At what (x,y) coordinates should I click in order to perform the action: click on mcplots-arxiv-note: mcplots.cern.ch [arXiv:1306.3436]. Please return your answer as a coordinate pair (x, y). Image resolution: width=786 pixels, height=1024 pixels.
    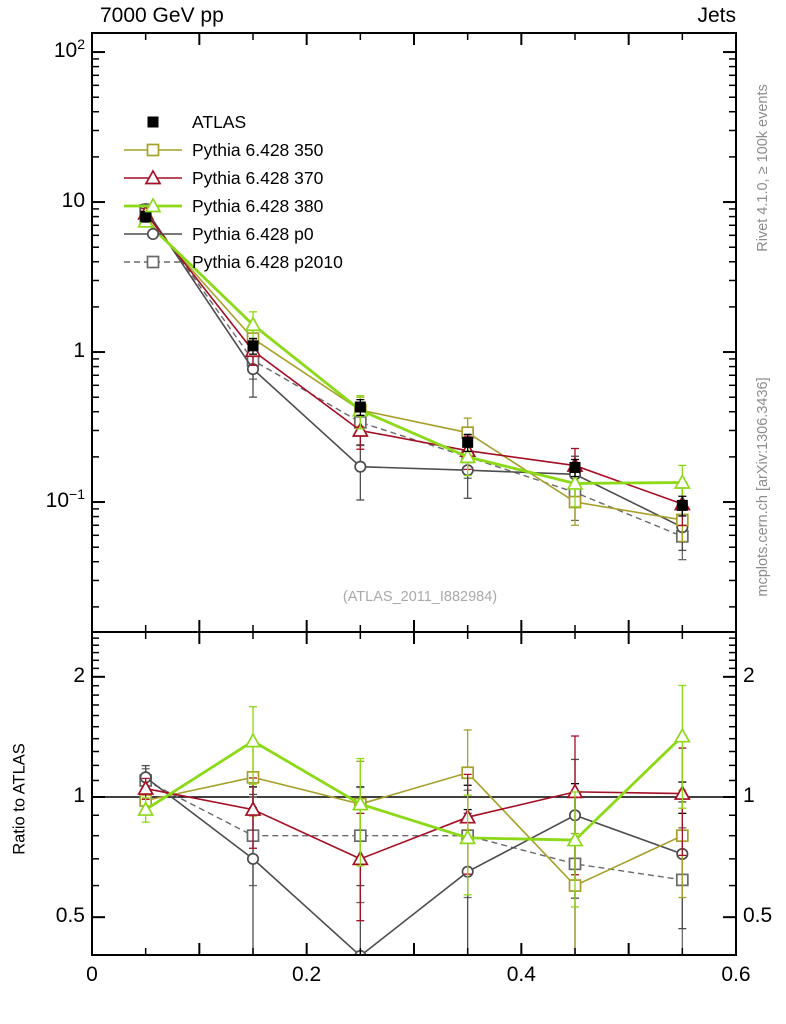
    Looking at the image, I should click on (763, 487).